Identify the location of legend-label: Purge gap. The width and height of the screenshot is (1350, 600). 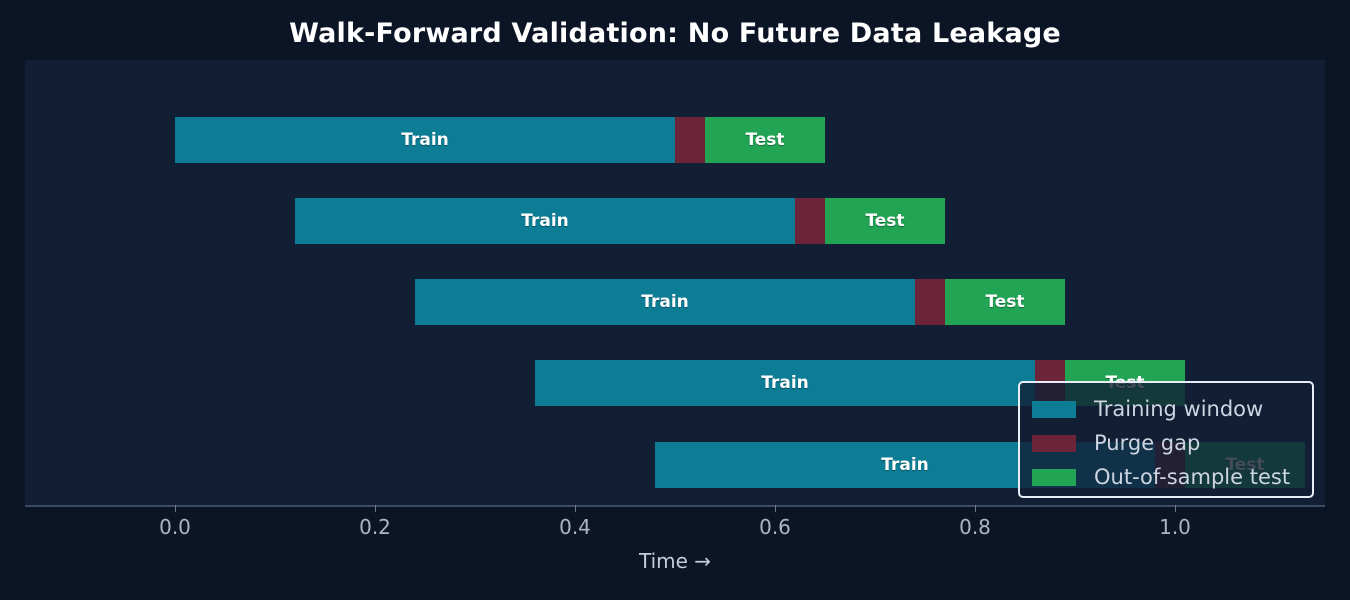
(1147, 443).